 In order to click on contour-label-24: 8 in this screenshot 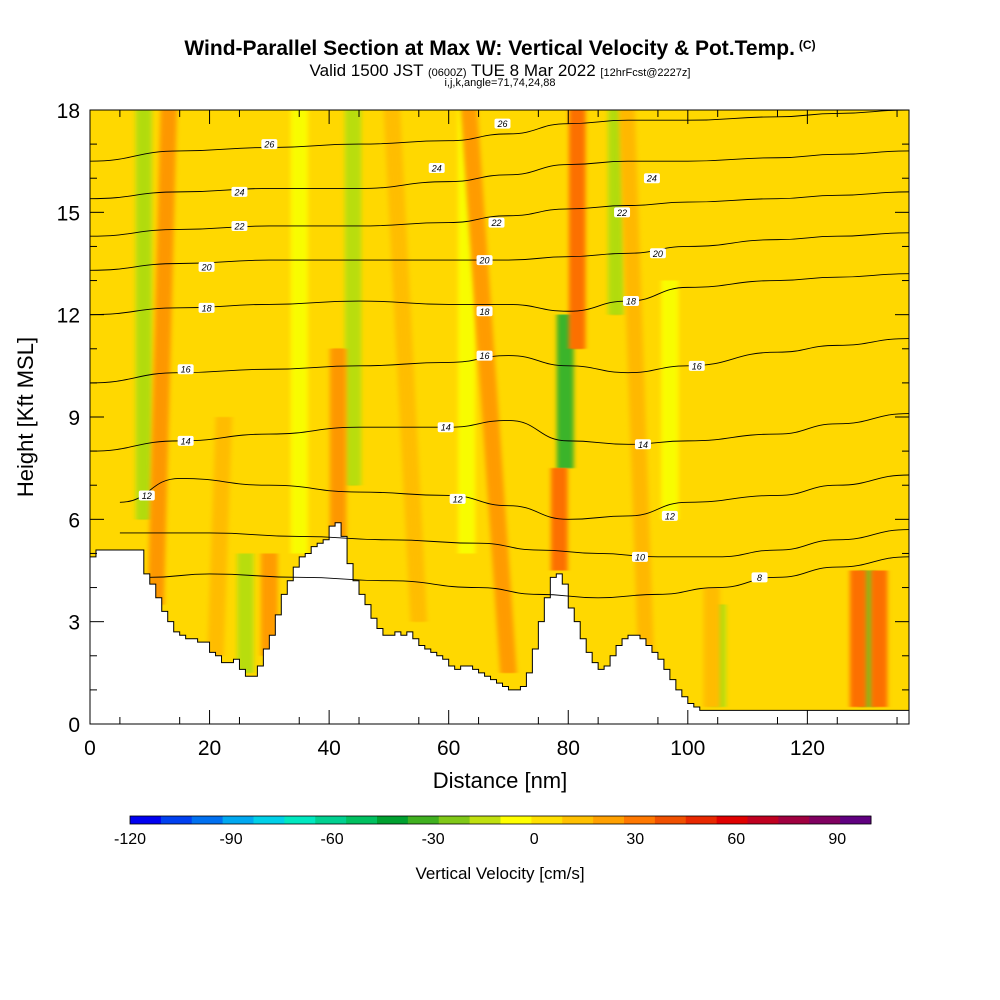, I will do `click(759, 577)`.